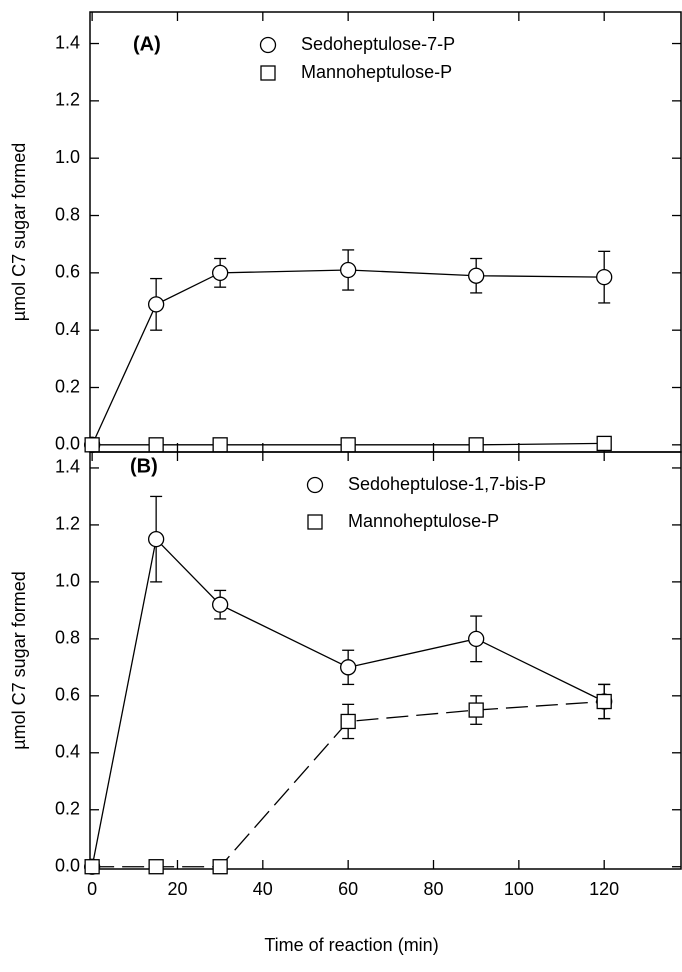 This screenshot has width=682, height=972. Describe the element at coordinates (177, 889) in the screenshot. I see `x-tick-label: 20` at that location.